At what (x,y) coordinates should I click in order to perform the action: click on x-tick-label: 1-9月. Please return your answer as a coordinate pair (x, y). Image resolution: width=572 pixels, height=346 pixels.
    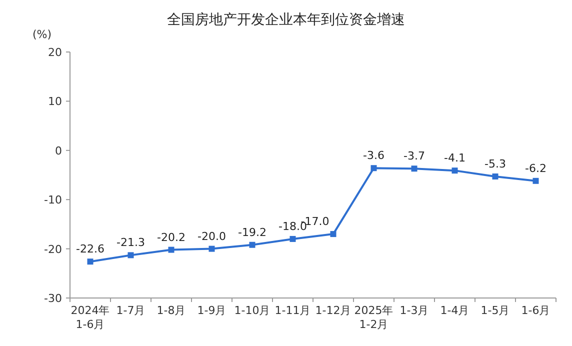
    Looking at the image, I should click on (211, 310).